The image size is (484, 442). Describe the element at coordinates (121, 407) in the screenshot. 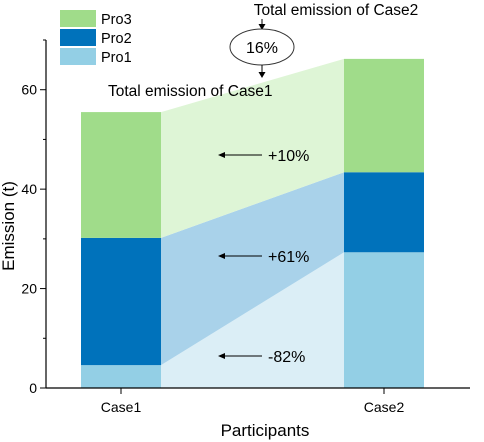

I see `x-tick-label: Case1` at that location.